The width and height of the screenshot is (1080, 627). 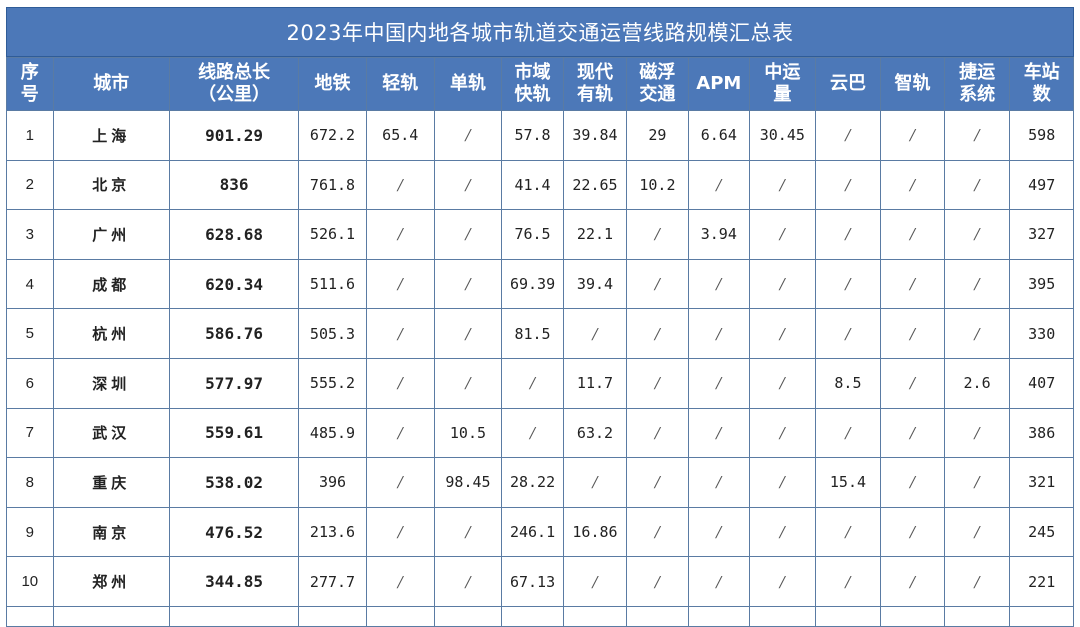 What do you see at coordinates (594, 94) in the screenshot?
I see `column-header-line: 有轨` at bounding box center [594, 94].